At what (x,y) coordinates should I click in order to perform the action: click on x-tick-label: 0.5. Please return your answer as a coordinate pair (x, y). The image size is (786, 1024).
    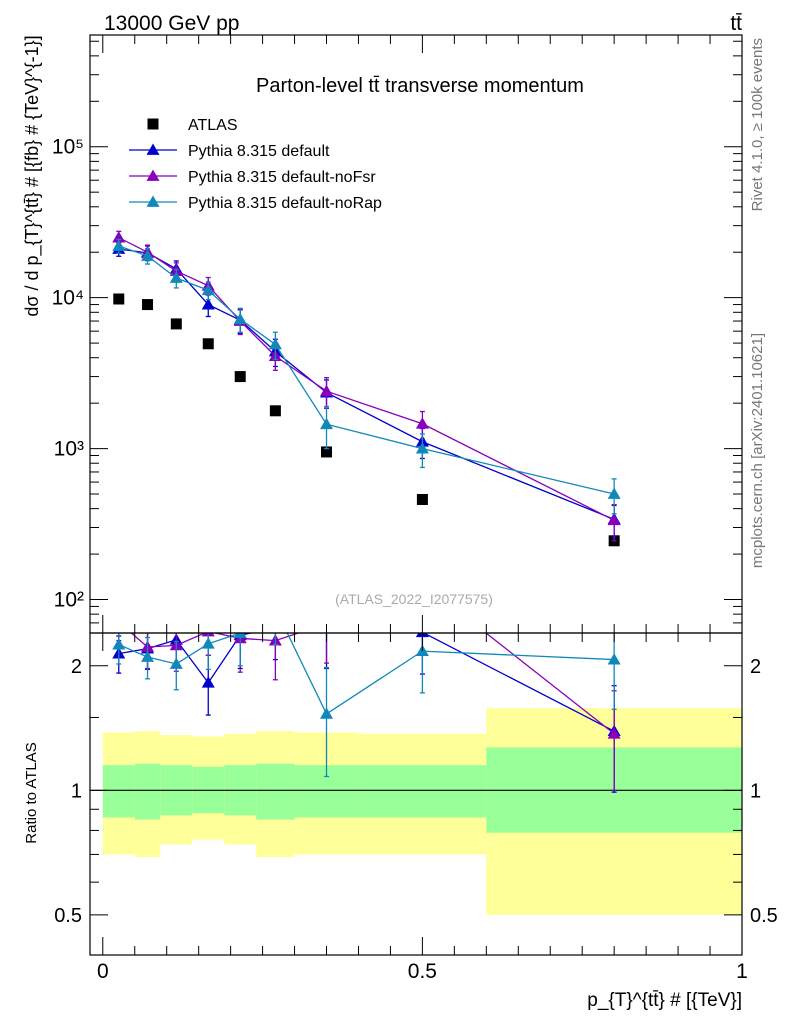
    Looking at the image, I should click on (422, 971).